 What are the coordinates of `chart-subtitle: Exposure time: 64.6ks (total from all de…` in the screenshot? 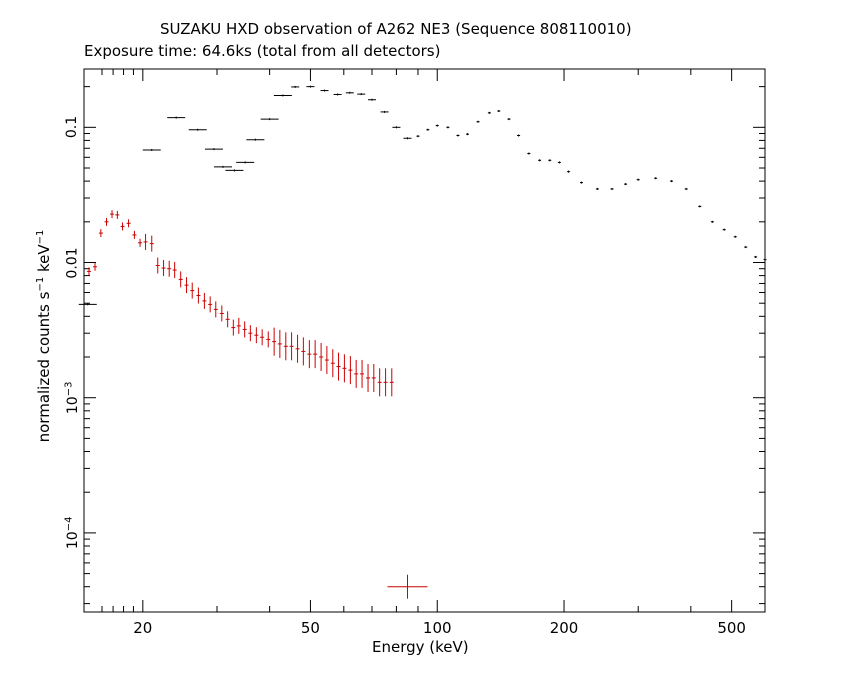 It's located at (262, 51).